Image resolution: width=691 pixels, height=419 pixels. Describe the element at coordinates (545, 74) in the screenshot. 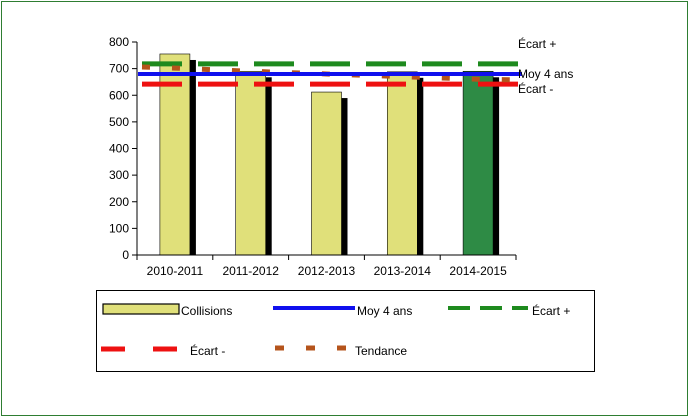

I see `right-label-moy: Moy 4 ans` at that location.